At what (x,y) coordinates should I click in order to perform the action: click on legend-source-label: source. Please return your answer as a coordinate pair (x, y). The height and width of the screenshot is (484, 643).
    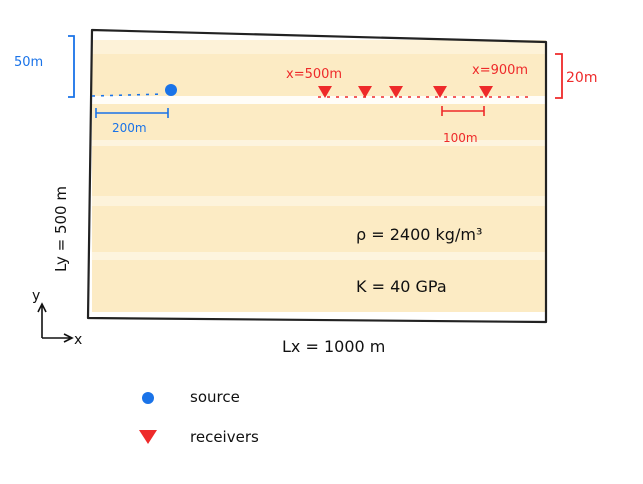
    Looking at the image, I should click on (215, 397).